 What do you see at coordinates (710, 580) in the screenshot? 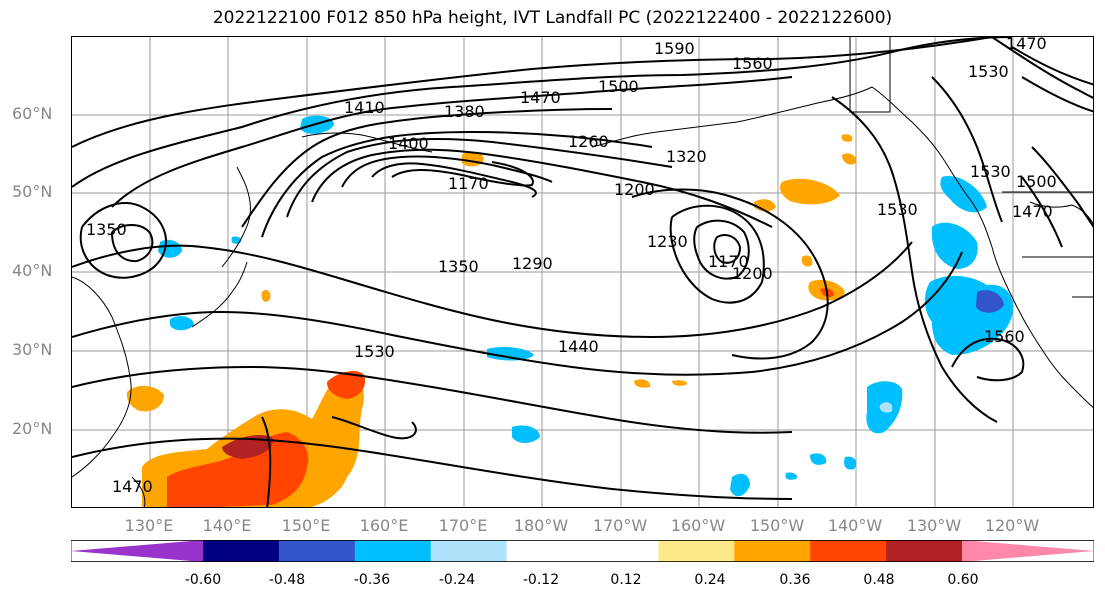
I see `colorbar-tick-label: 0.24` at bounding box center [710, 580].